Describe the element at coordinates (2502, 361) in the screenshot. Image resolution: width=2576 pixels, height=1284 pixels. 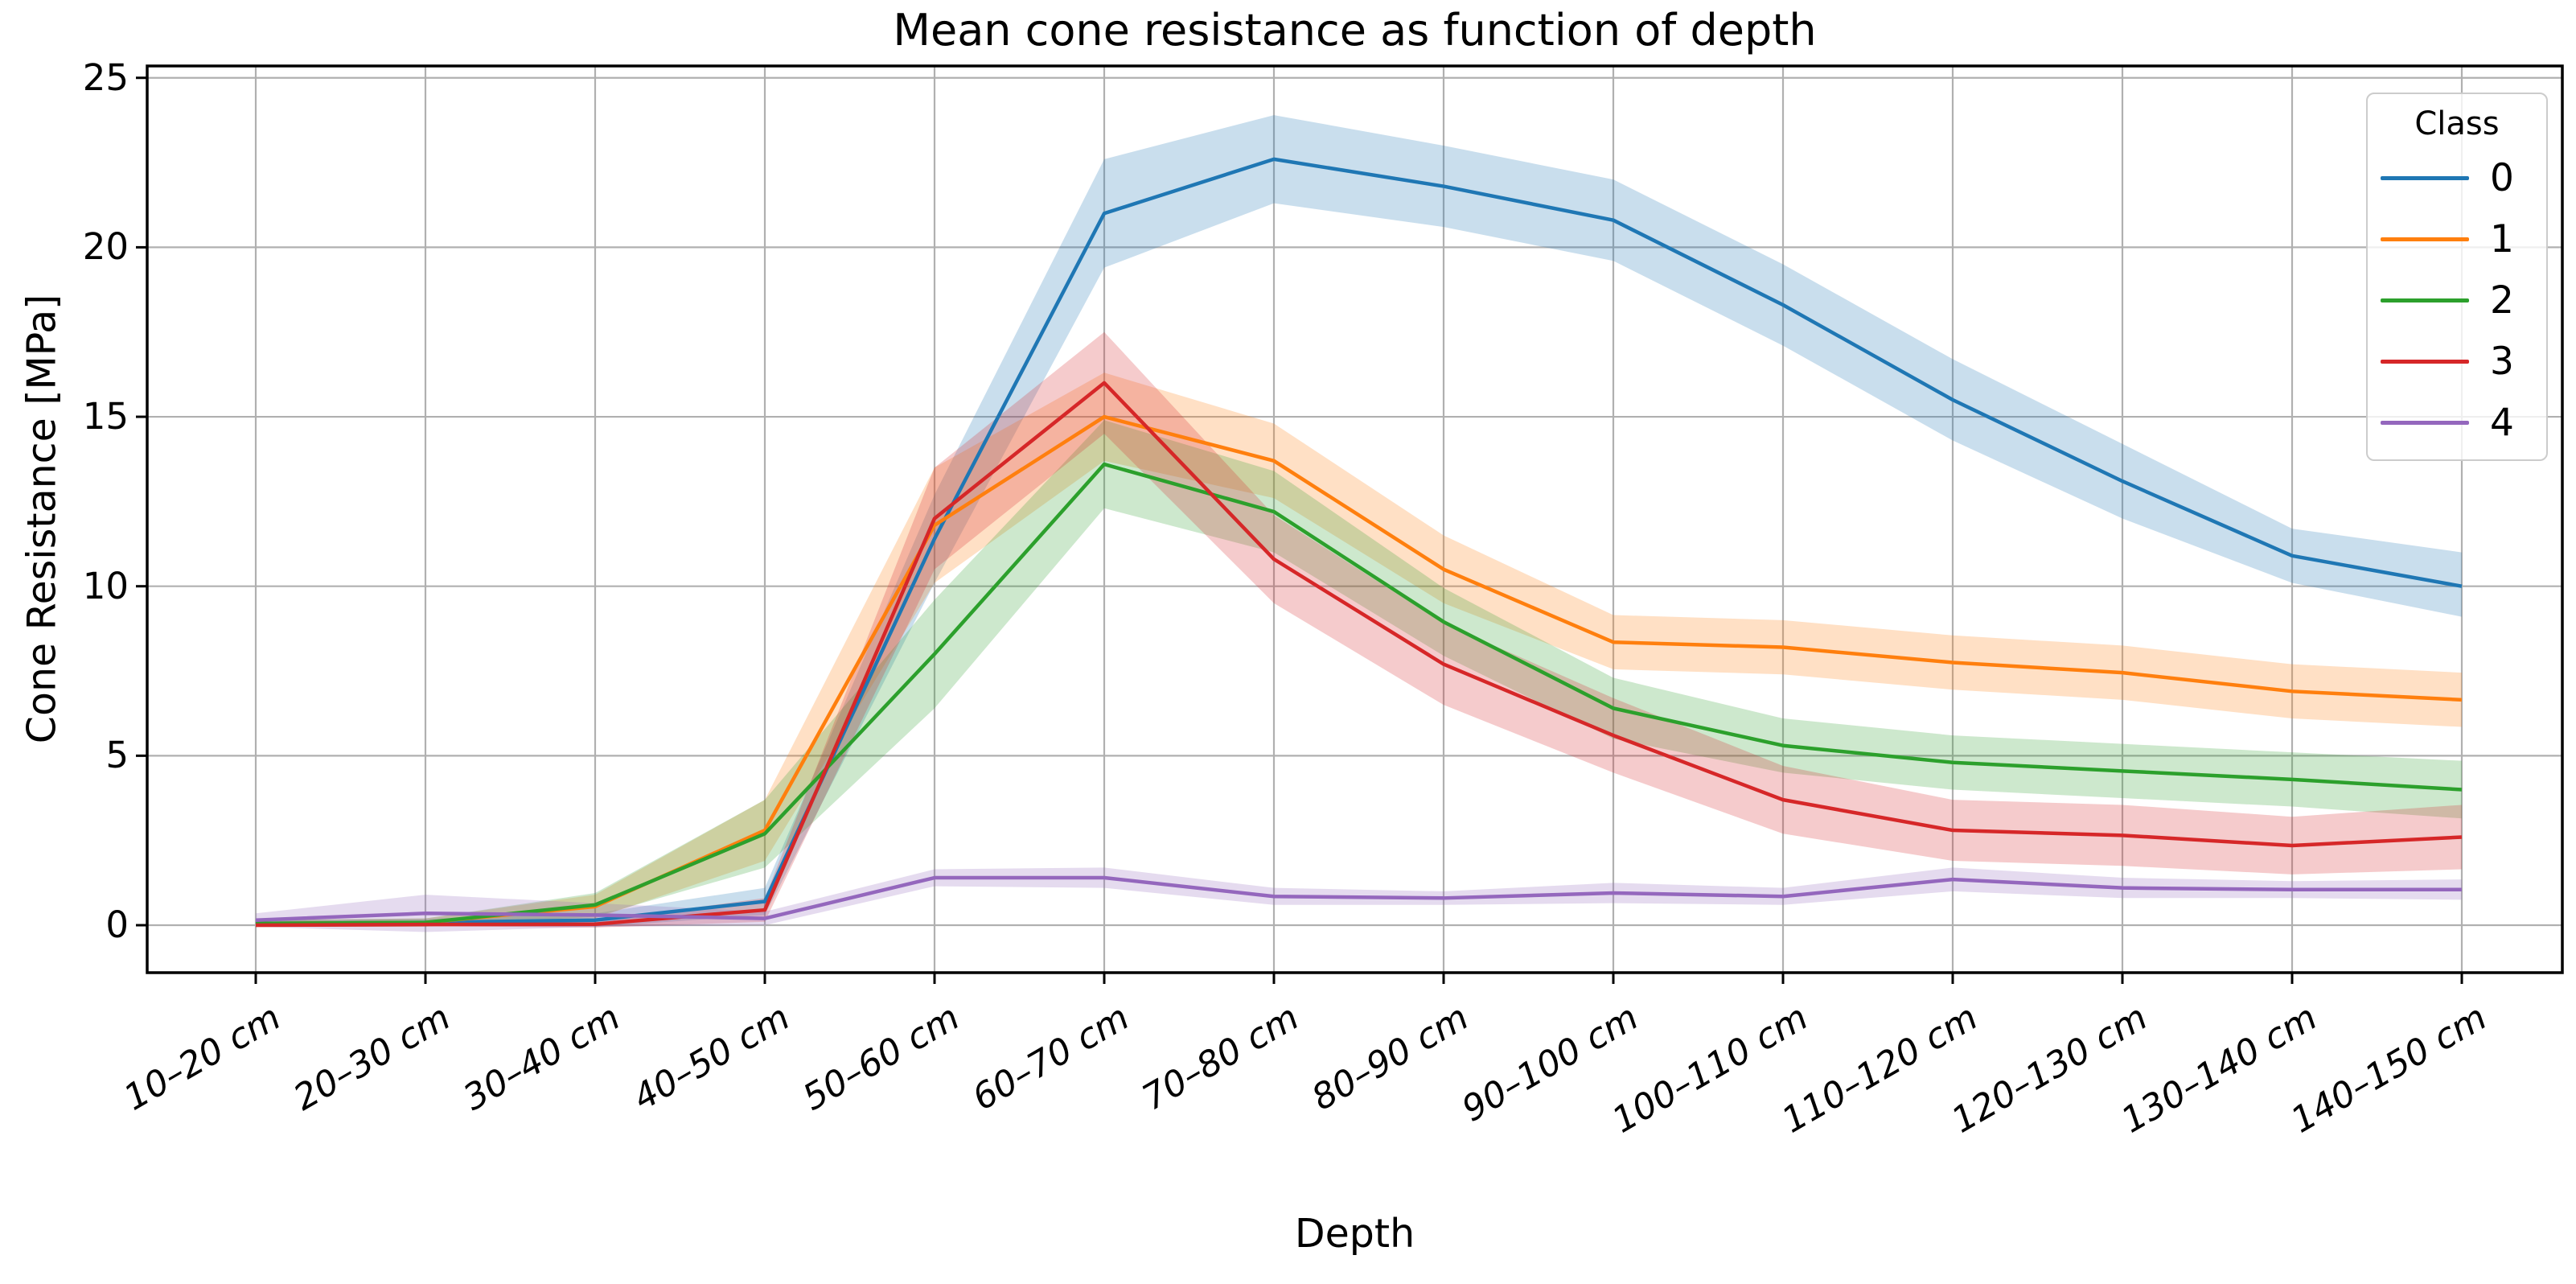
I see `legend-entry-label: 3` at that location.